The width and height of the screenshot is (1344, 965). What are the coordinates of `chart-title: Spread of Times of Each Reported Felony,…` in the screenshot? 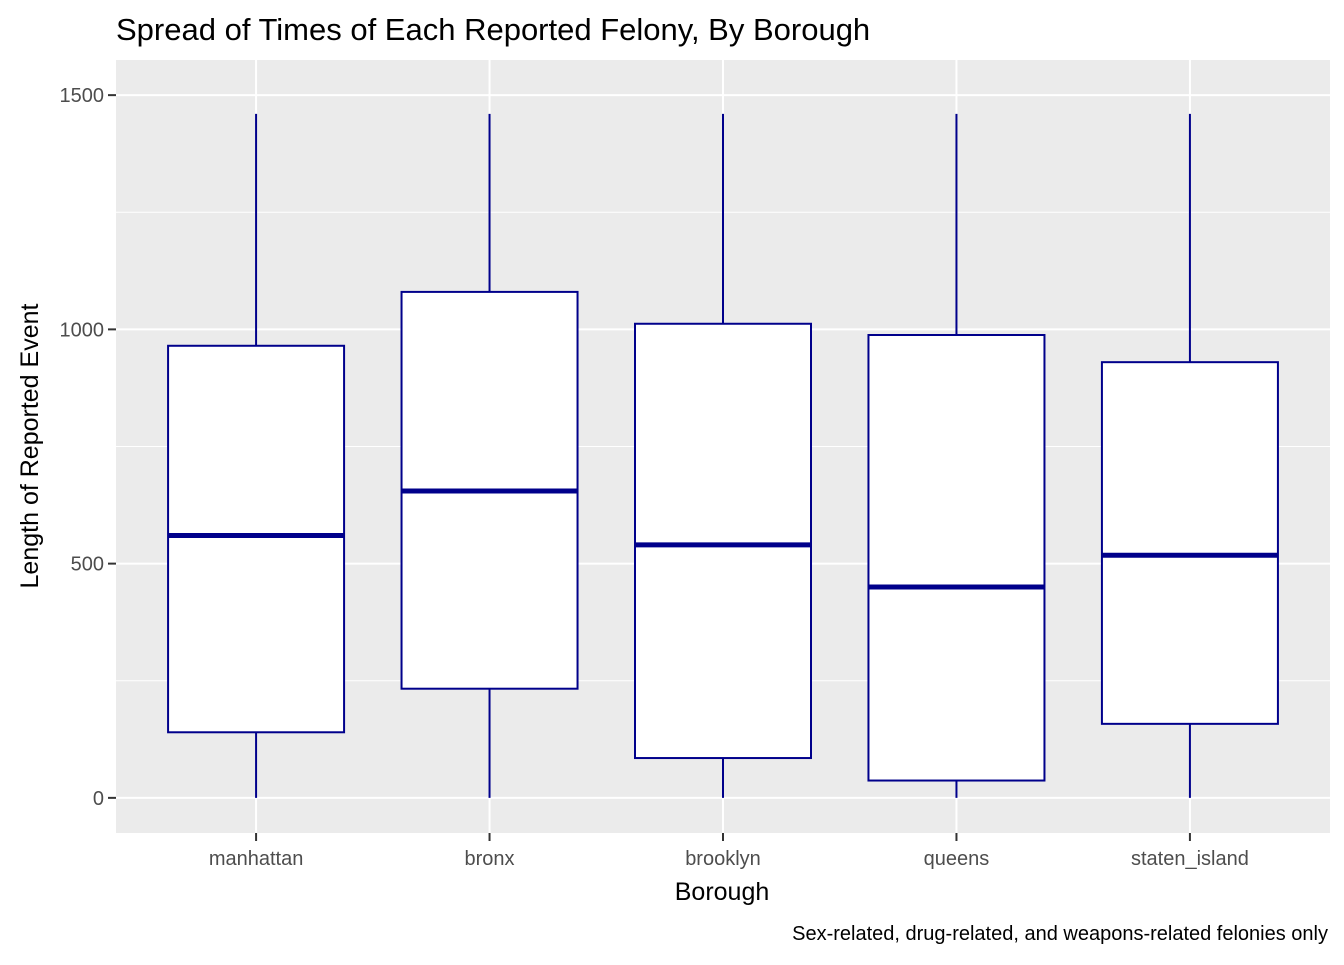 It's located at (493, 29).